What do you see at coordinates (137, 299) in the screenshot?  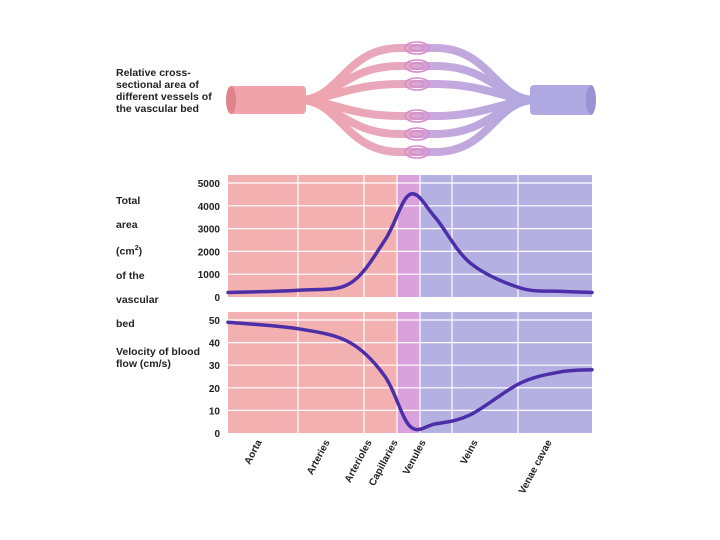 I see `area-label-line5: vascular` at bounding box center [137, 299].